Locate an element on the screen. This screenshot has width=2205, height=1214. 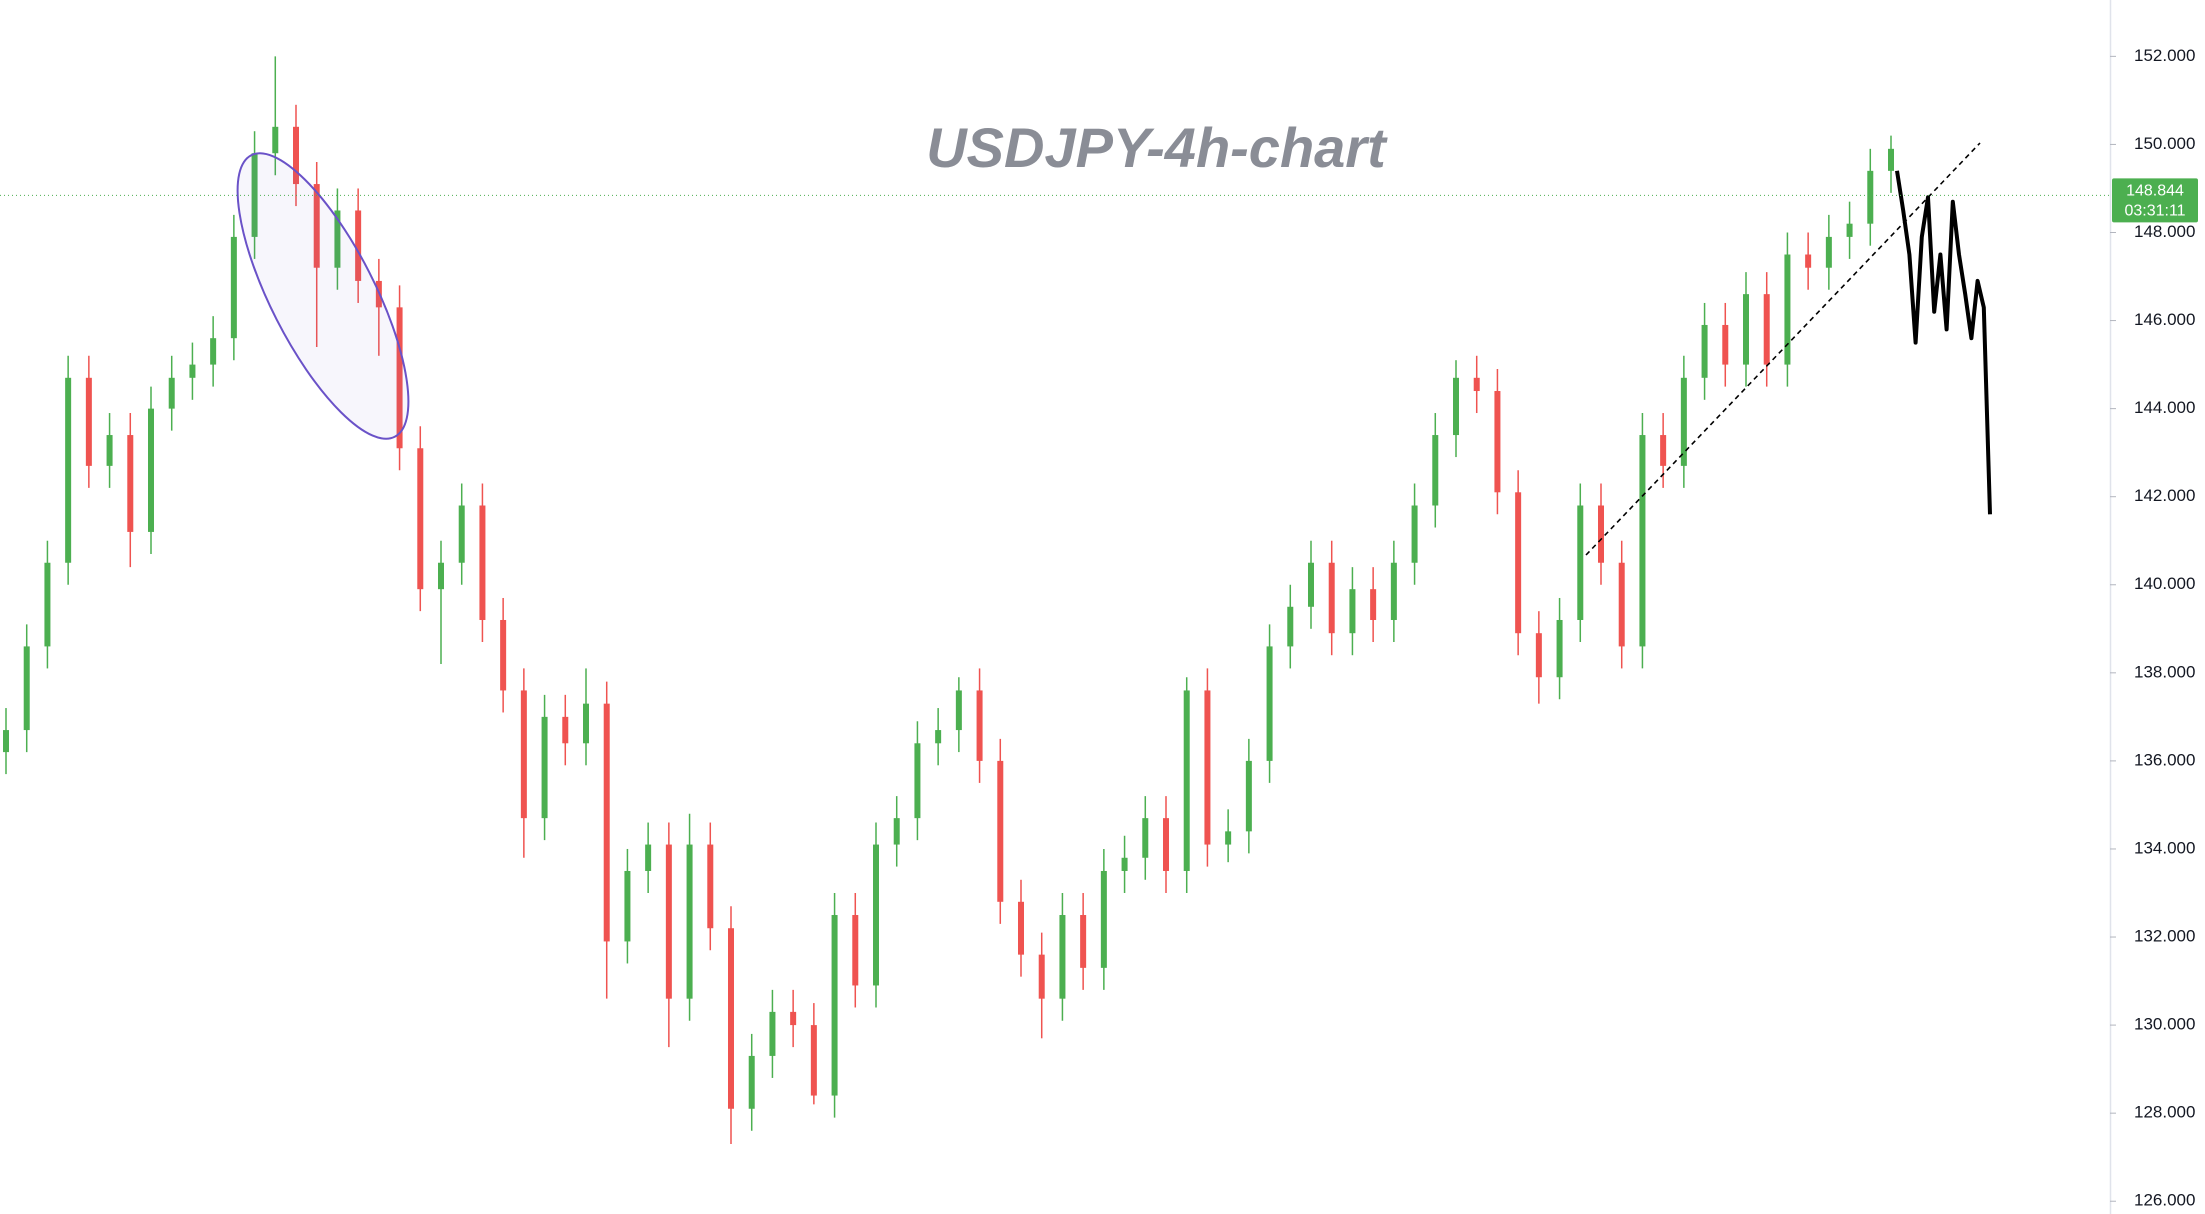
y-tick-label: 138.000 is located at coordinates (2164, 671).